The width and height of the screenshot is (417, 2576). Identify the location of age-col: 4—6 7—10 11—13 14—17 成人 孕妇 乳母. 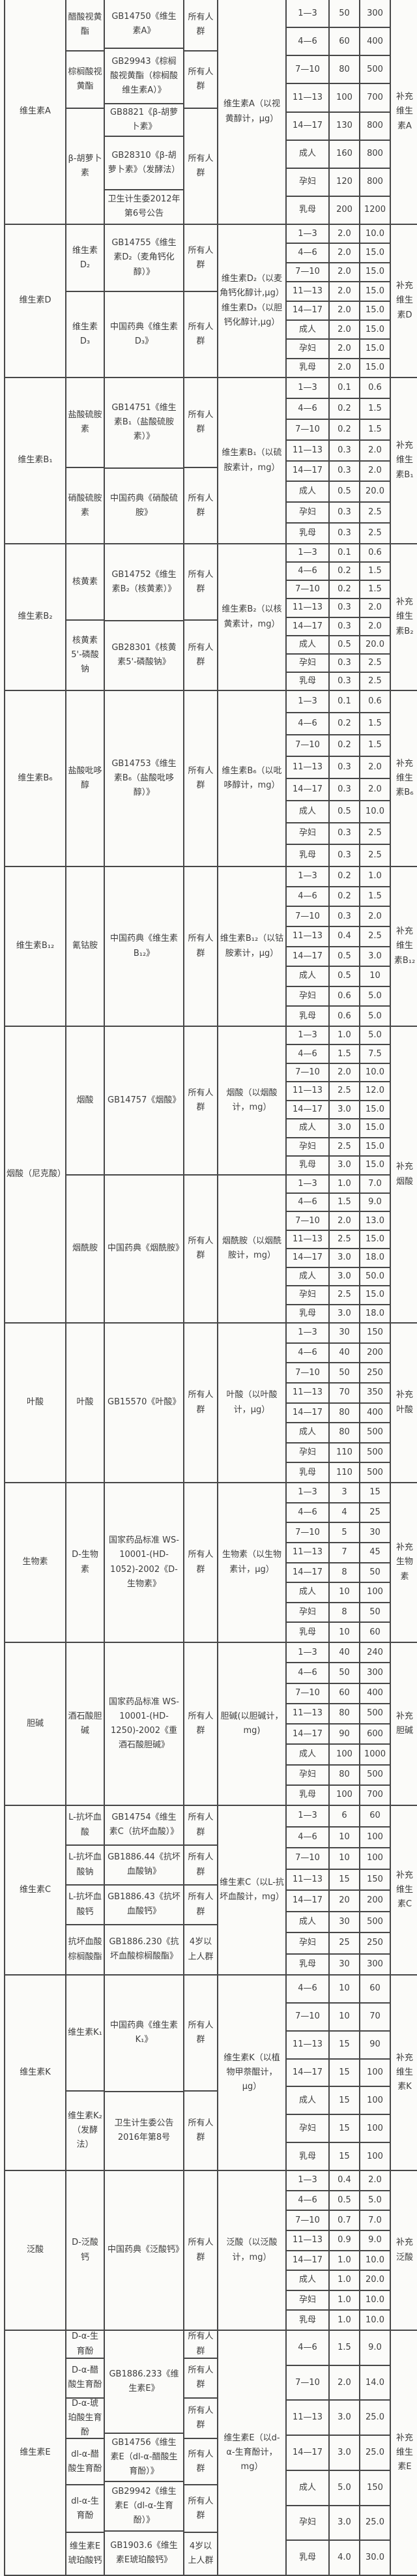
(309, 2073).